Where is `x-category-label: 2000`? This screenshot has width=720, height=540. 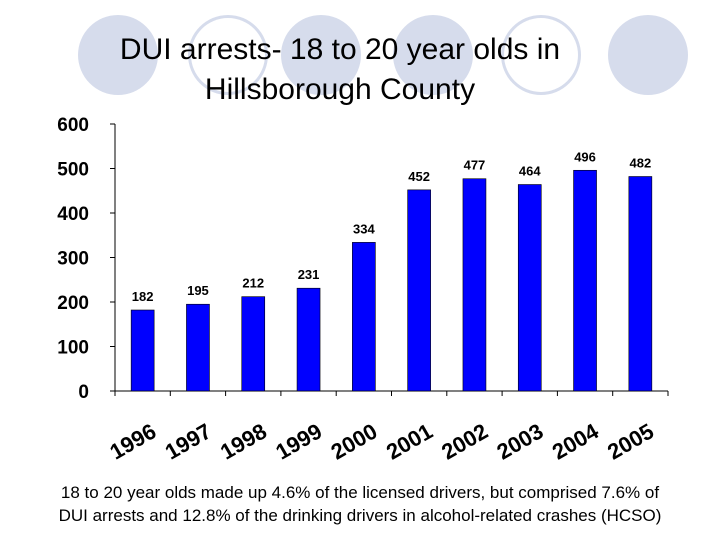 x-category-label: 2000 is located at coordinates (354, 441).